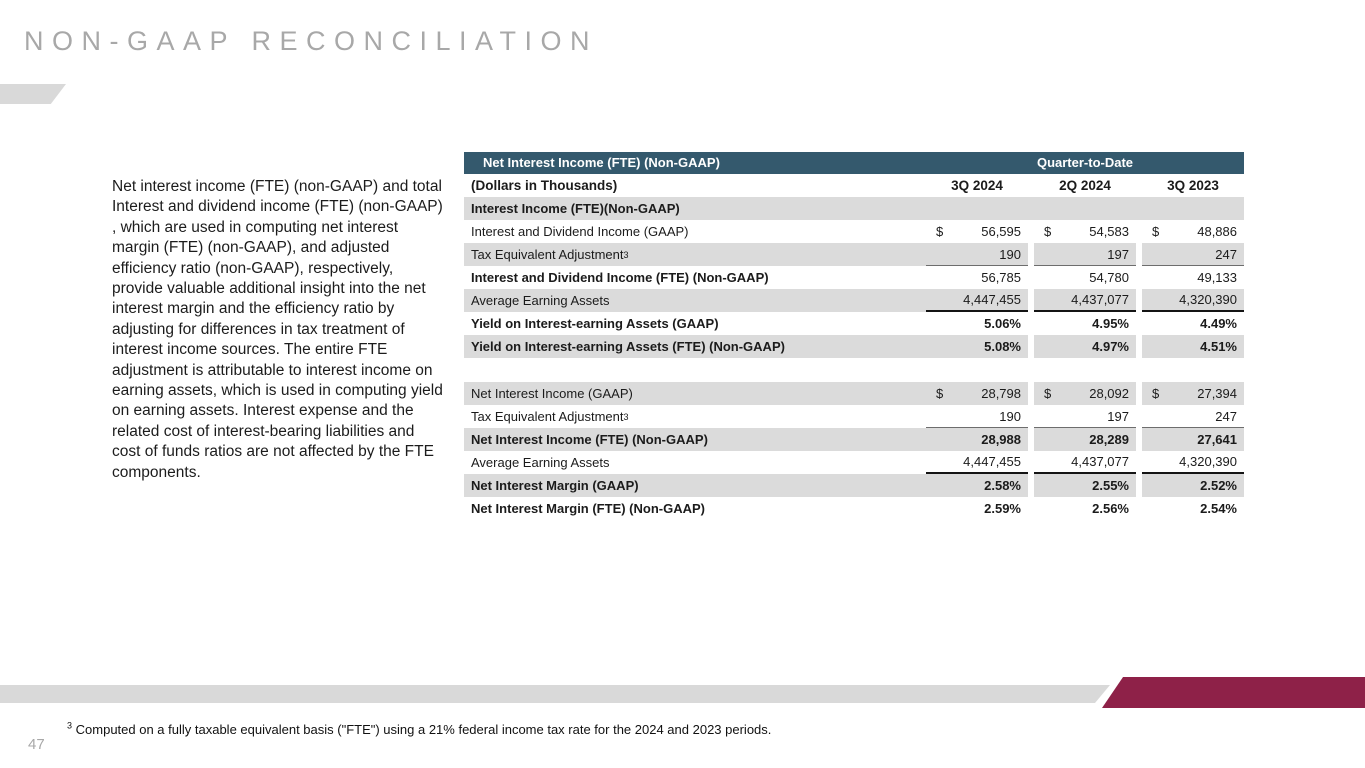 The height and width of the screenshot is (768, 1365). Describe the element at coordinates (1109, 231) in the screenshot. I see `value-text: 54,583` at that location.